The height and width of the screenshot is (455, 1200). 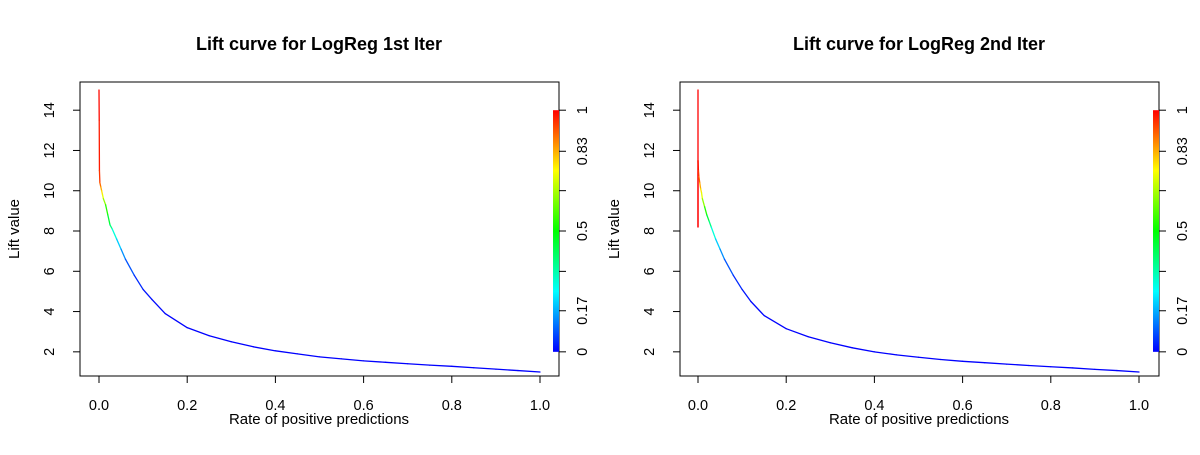 I want to click on chart-title: Lift curve for LogReg 2nd Iter, so click(x=919, y=44).